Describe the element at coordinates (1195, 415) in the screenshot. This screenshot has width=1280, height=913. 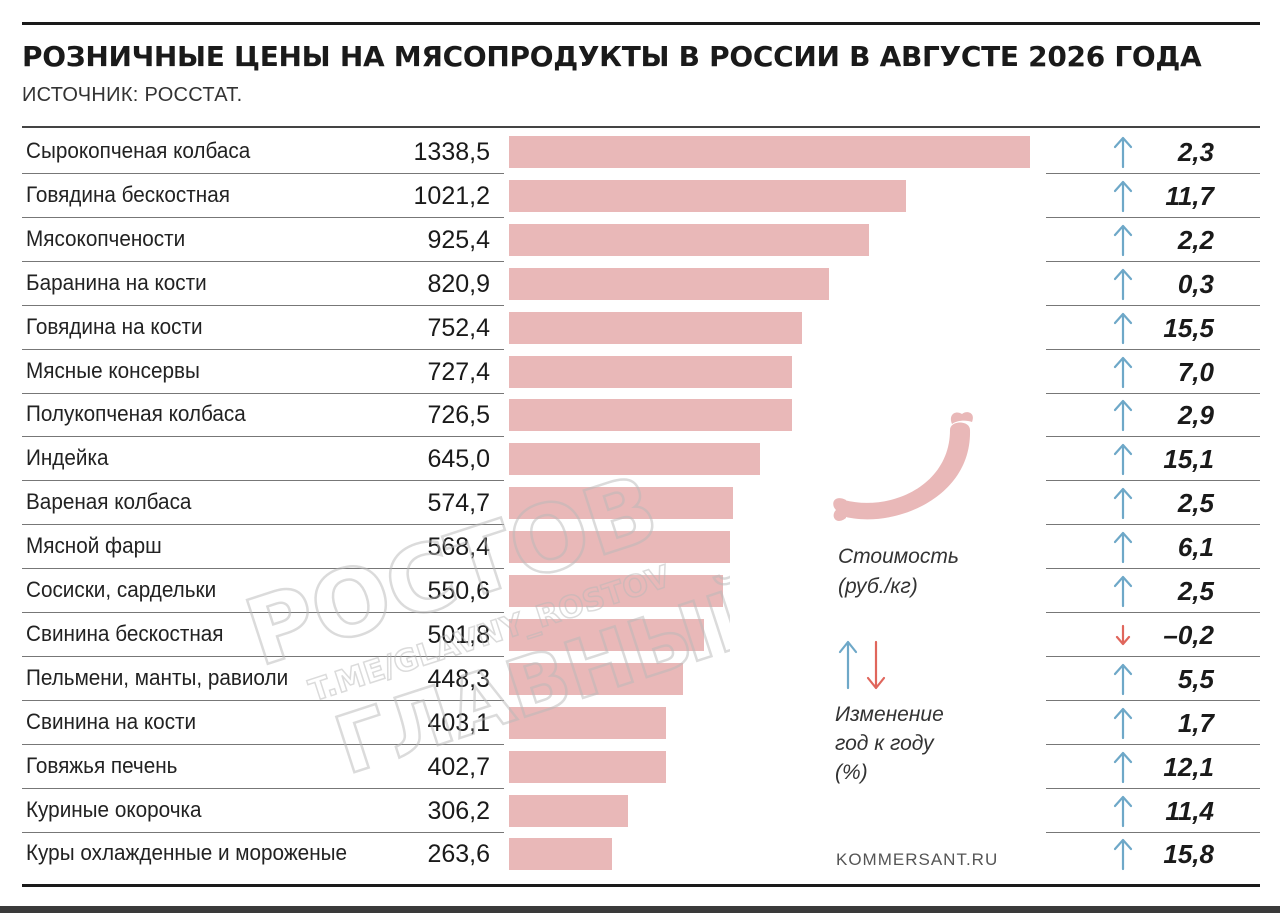
I see `change-label: 2,9` at that location.